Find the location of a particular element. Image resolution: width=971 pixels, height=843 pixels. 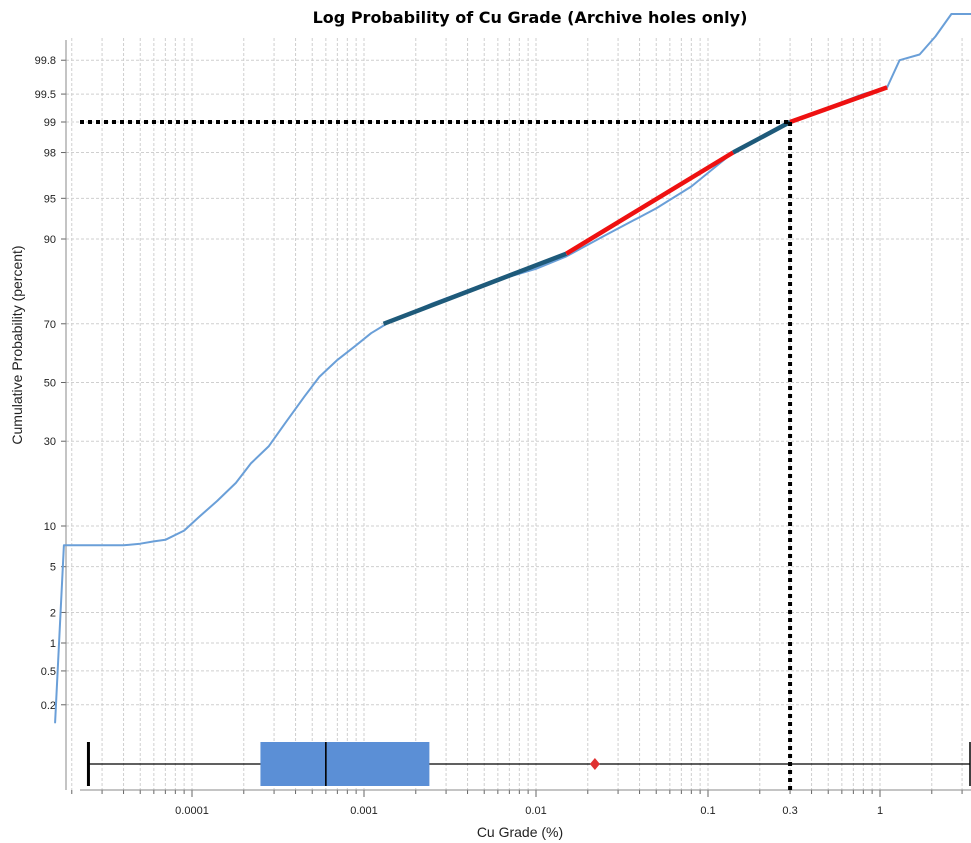

y-tick-label: 0.2 is located at coordinates (48, 706).